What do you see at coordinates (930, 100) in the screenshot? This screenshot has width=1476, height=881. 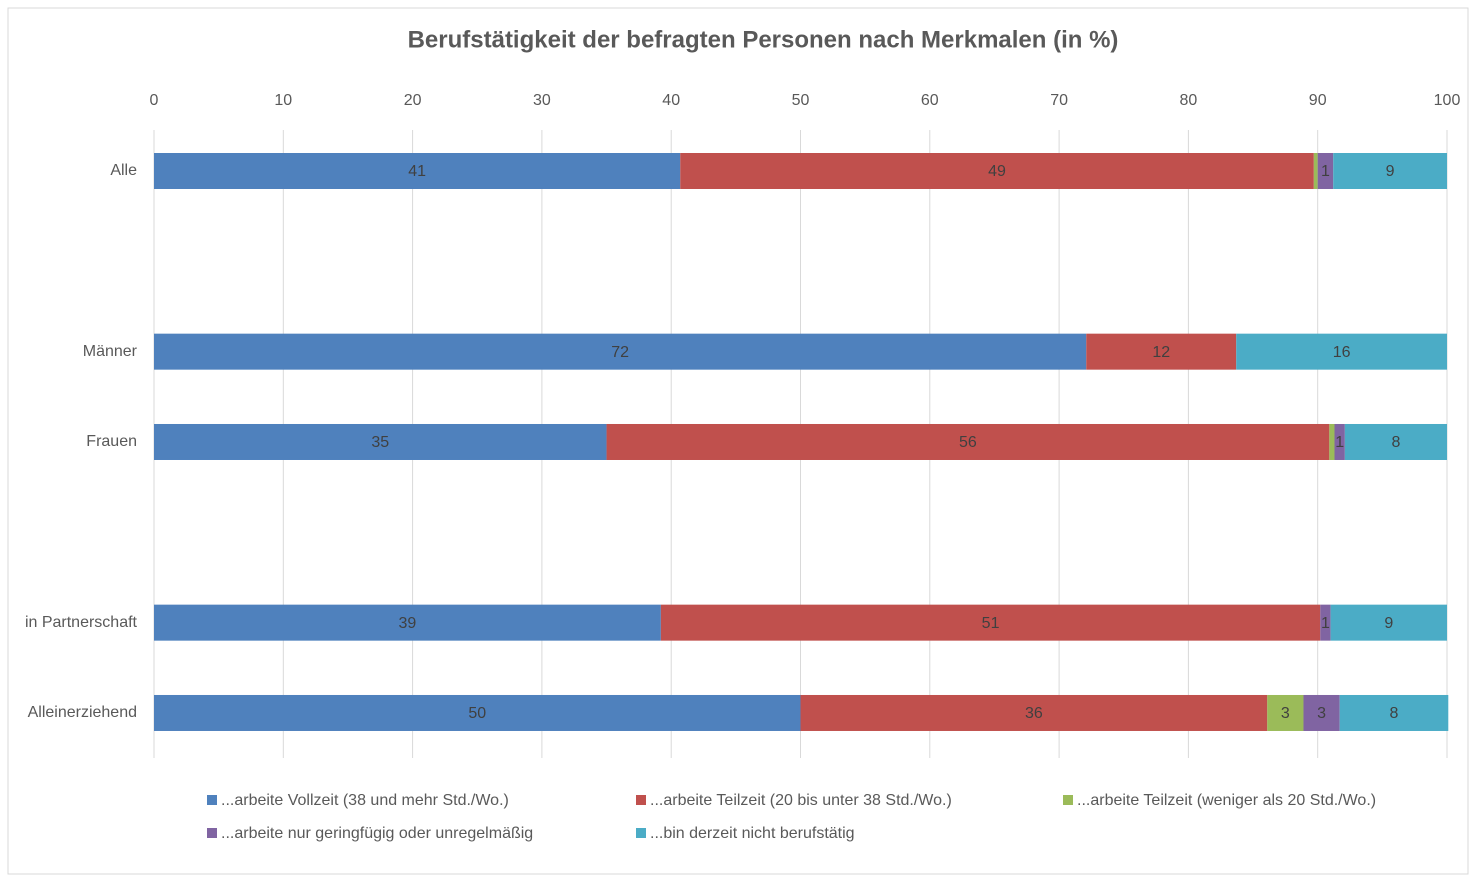 I see `x-tick-label: 60` at bounding box center [930, 100].